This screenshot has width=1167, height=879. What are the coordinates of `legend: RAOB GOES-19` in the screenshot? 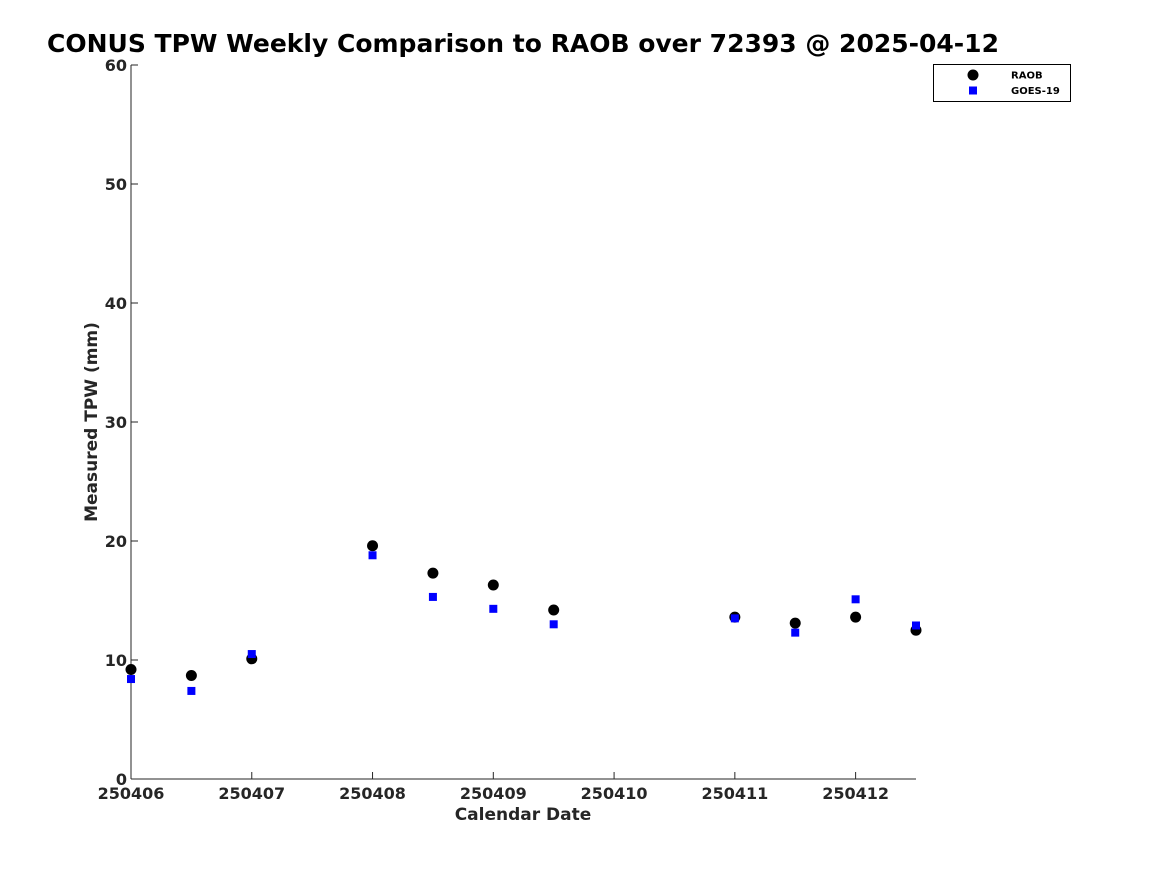 It's located at (1002, 83).